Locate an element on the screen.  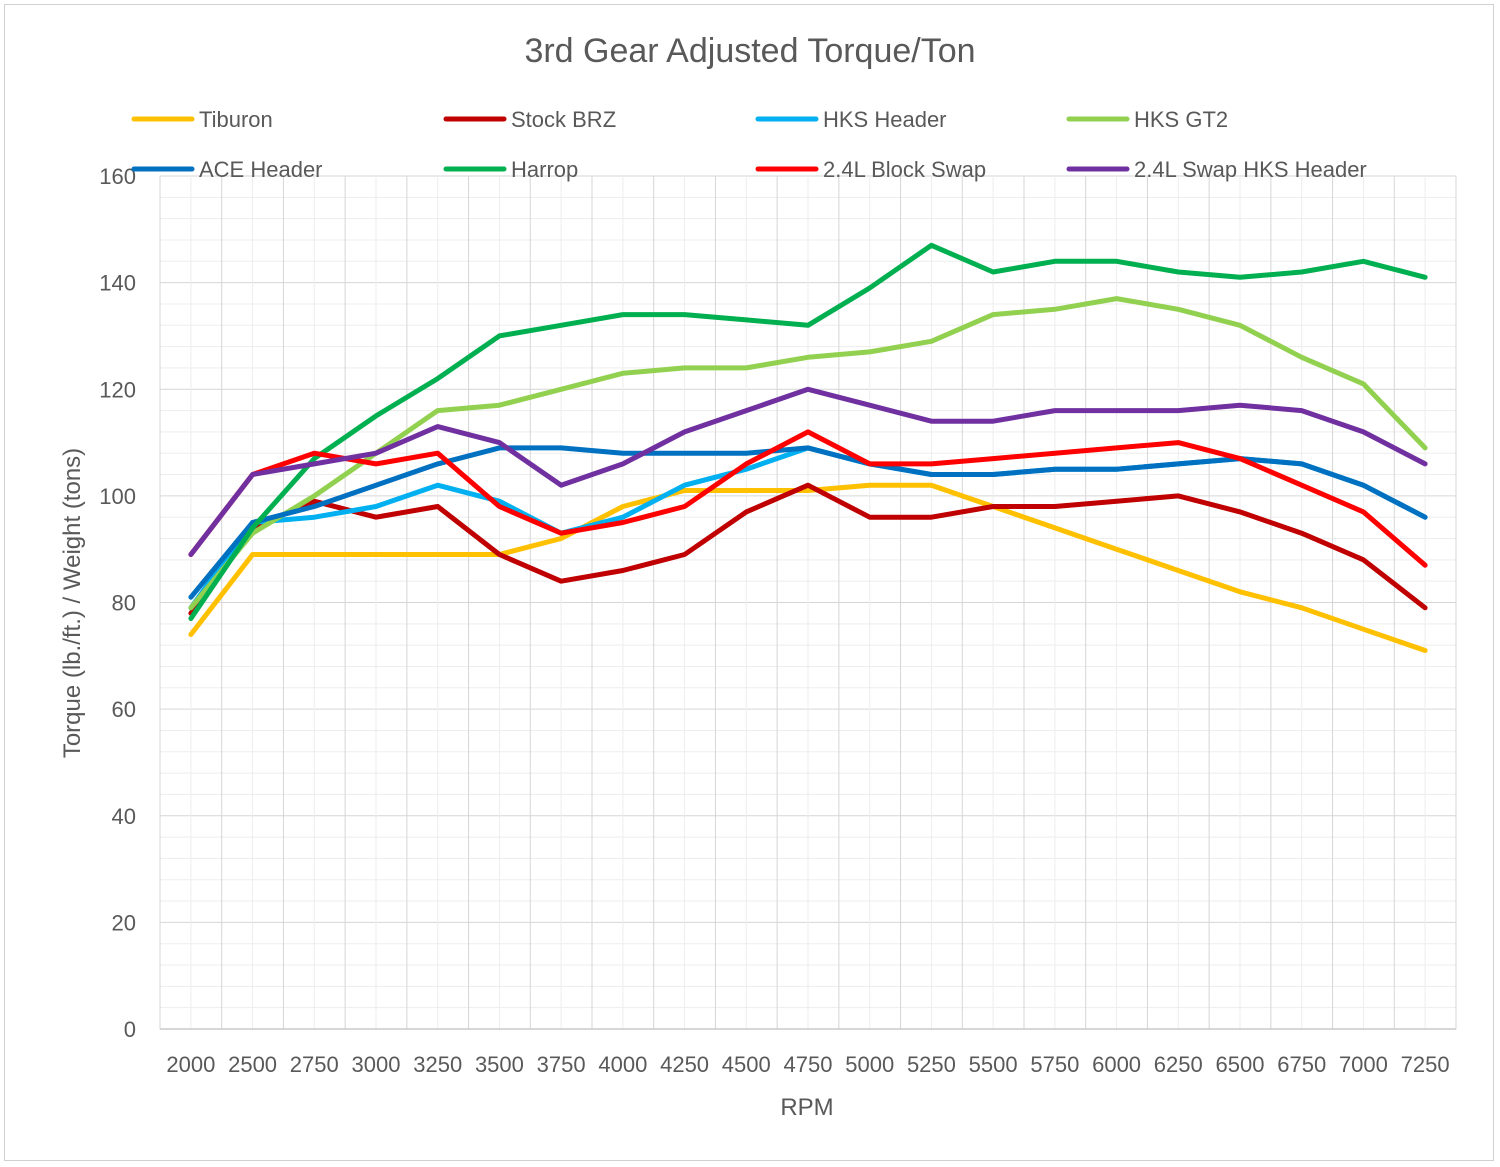
x-tick-label: 3750 is located at coordinates (561, 1064).